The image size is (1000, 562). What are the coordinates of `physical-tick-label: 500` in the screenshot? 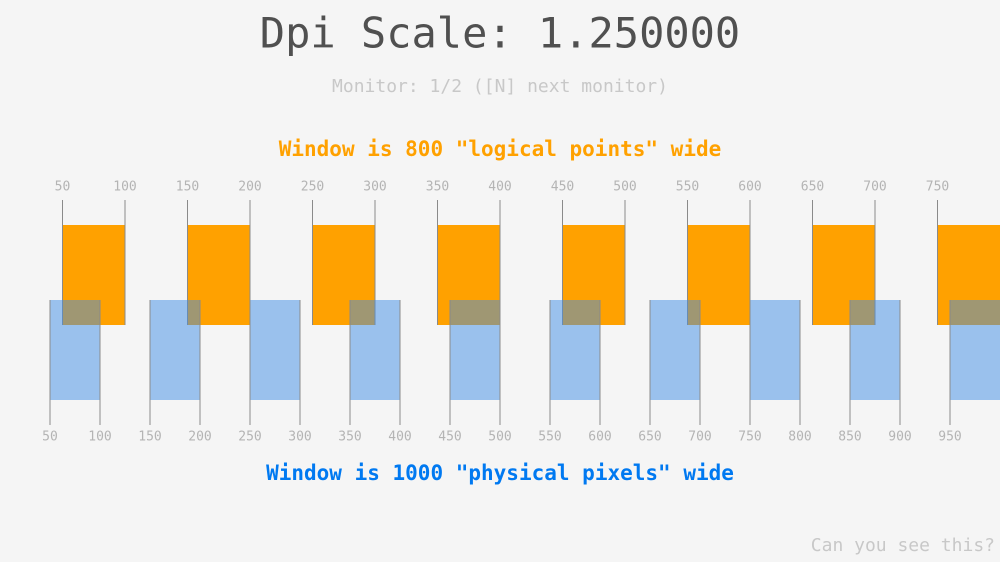 It's located at (499, 437).